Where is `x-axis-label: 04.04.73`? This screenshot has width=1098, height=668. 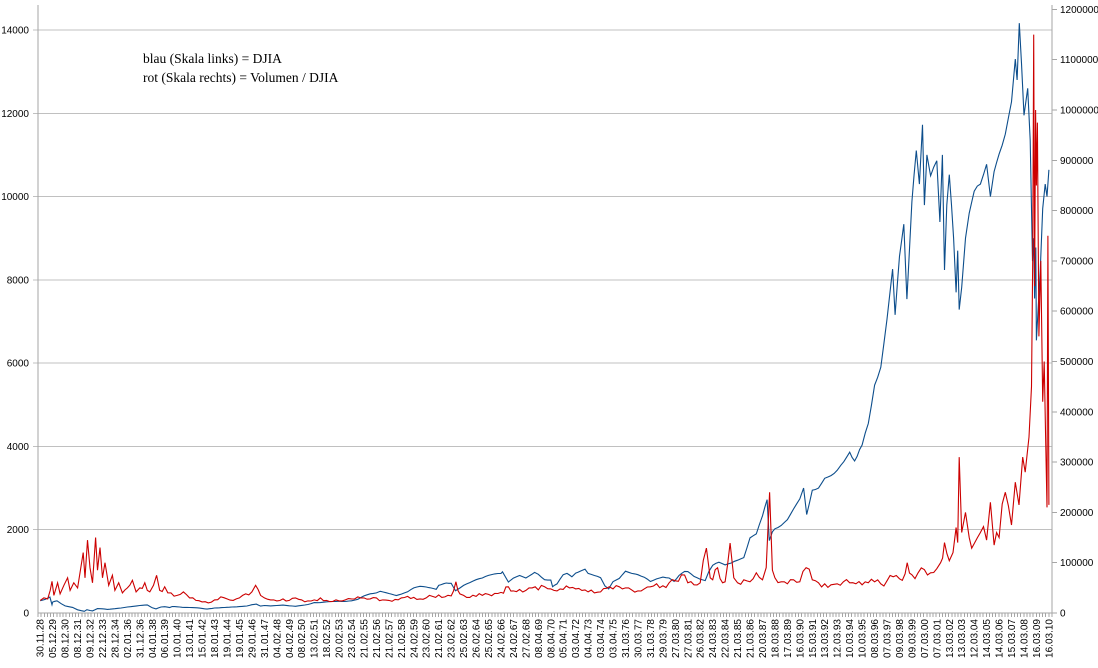
x-axis-label: 04.04.73 is located at coordinates (589, 638).